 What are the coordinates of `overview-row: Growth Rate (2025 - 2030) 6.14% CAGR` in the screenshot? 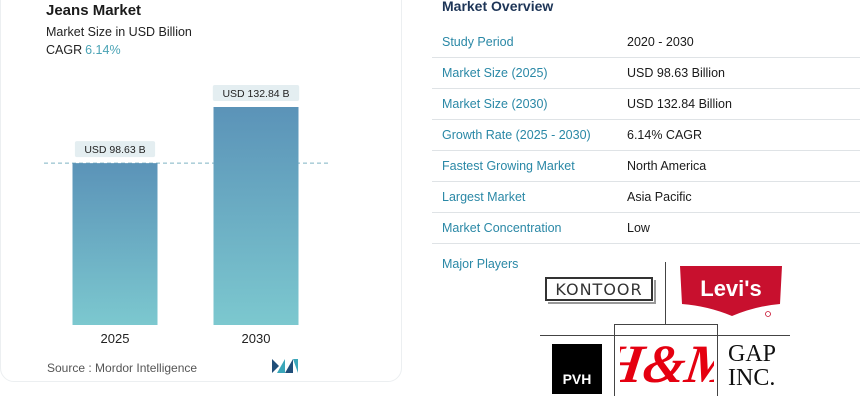 It's located at (646, 135).